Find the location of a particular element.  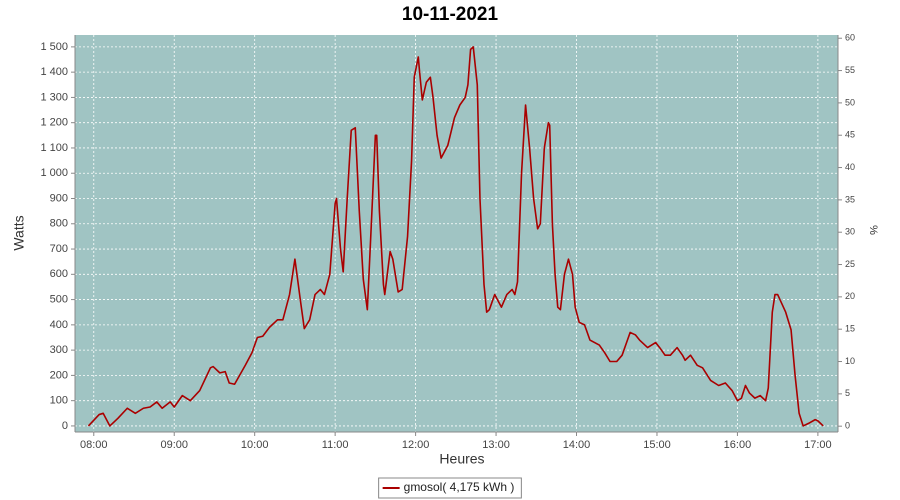

y-tick-label: 1 000 is located at coordinates (54, 173).